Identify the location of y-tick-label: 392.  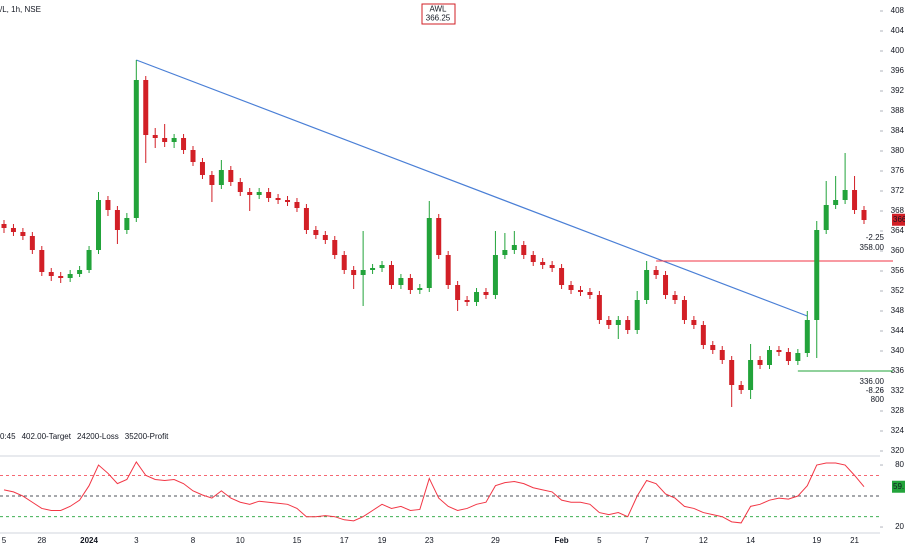
(898, 90).